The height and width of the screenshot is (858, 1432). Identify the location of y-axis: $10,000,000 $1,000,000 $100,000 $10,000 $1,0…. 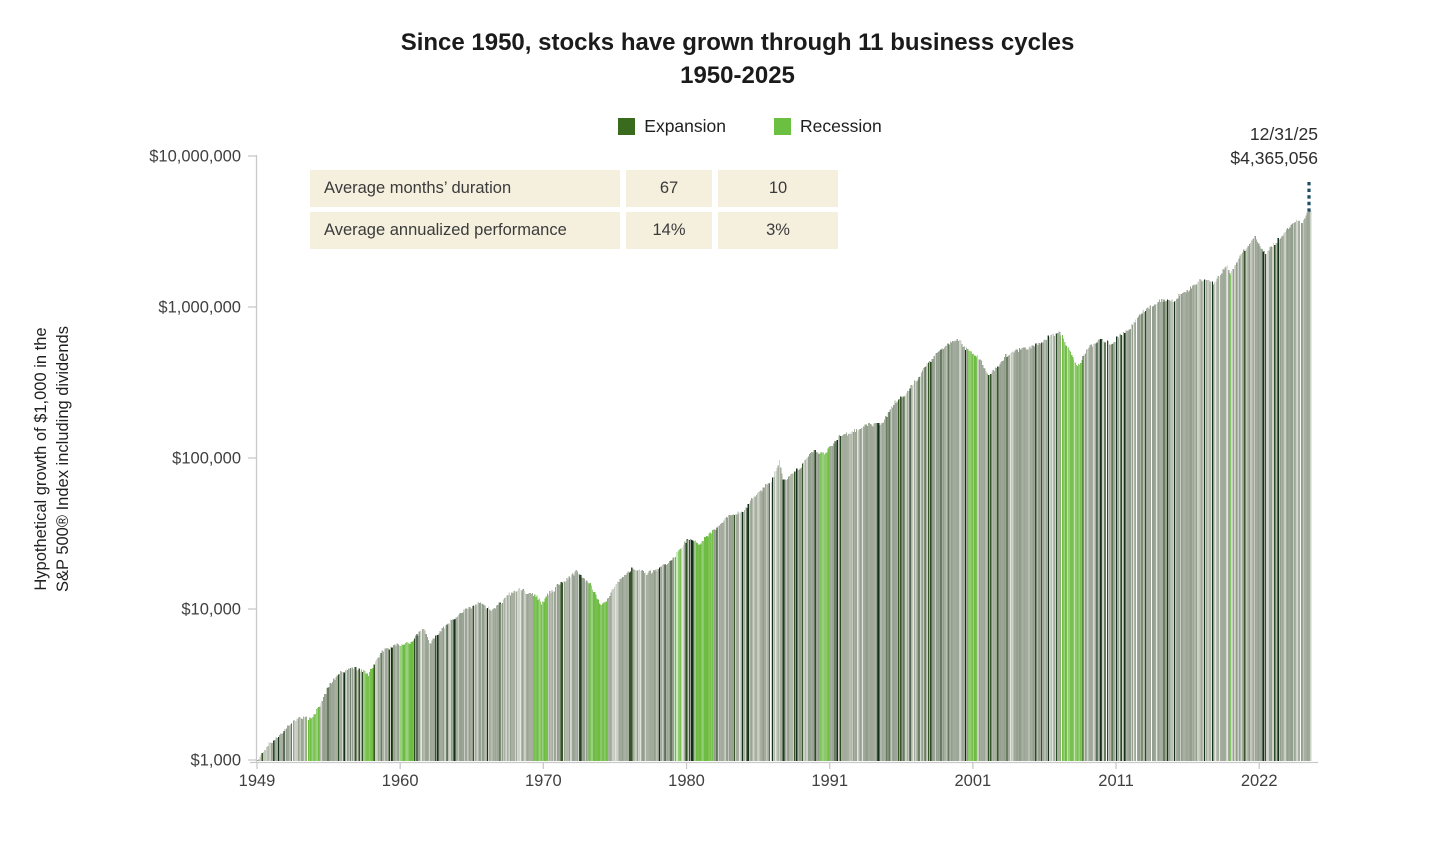
(203, 459).